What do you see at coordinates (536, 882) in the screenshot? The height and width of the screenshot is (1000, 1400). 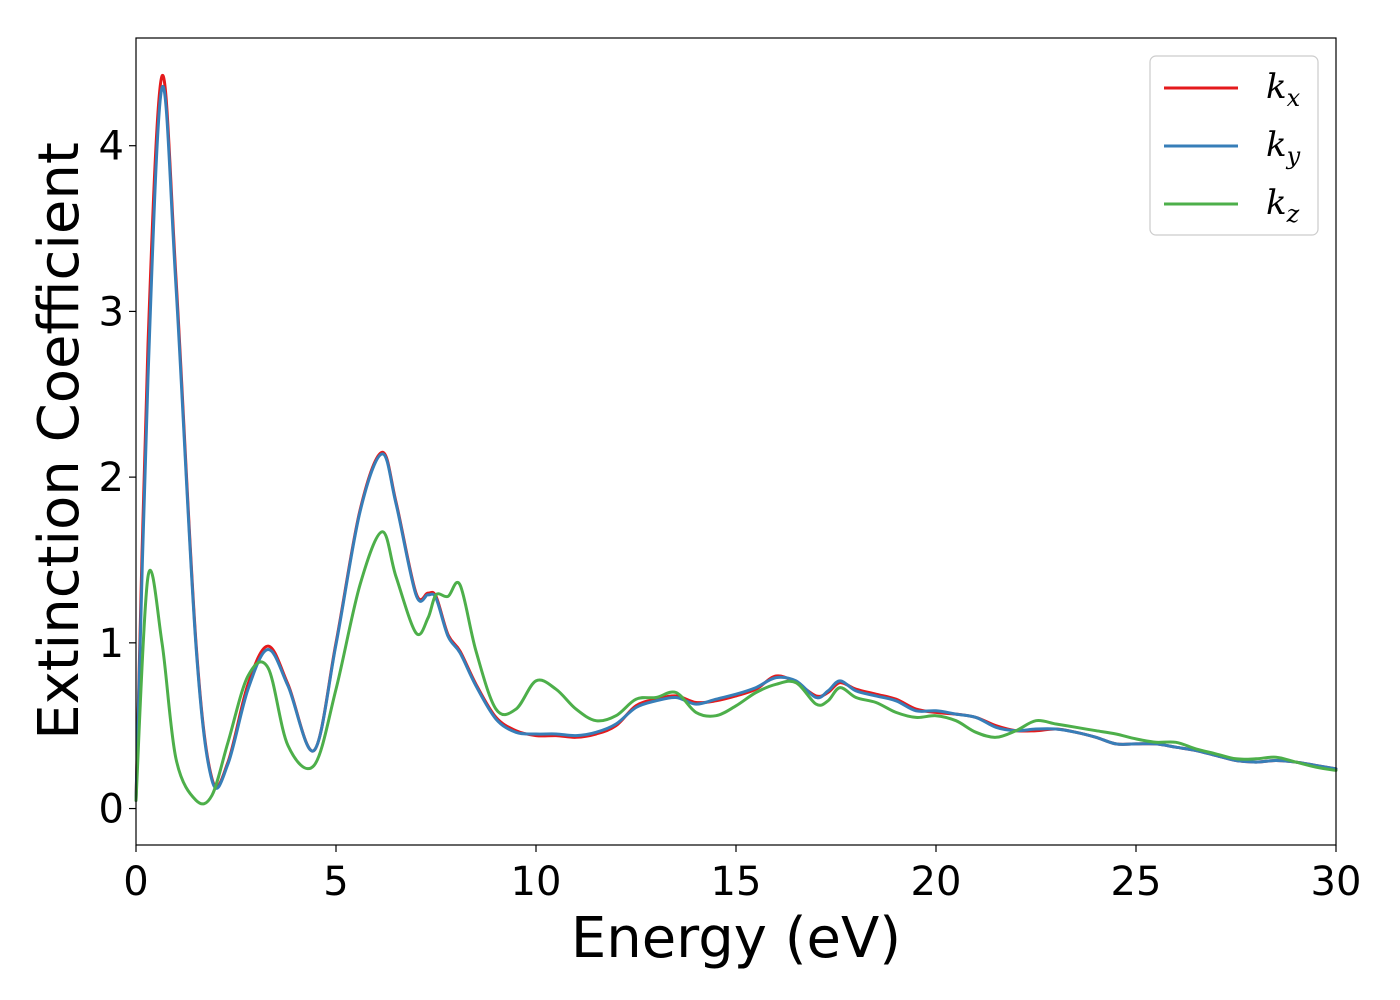 I see `x-tick-label: 10` at bounding box center [536, 882].